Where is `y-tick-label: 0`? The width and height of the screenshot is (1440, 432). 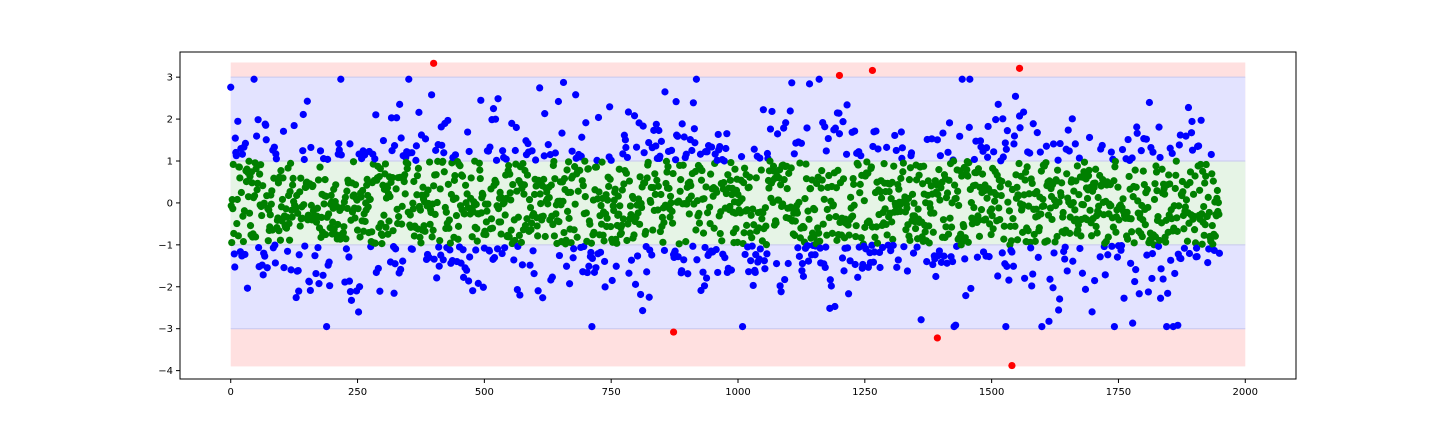
y-tick-label: 0 is located at coordinates (170, 203).